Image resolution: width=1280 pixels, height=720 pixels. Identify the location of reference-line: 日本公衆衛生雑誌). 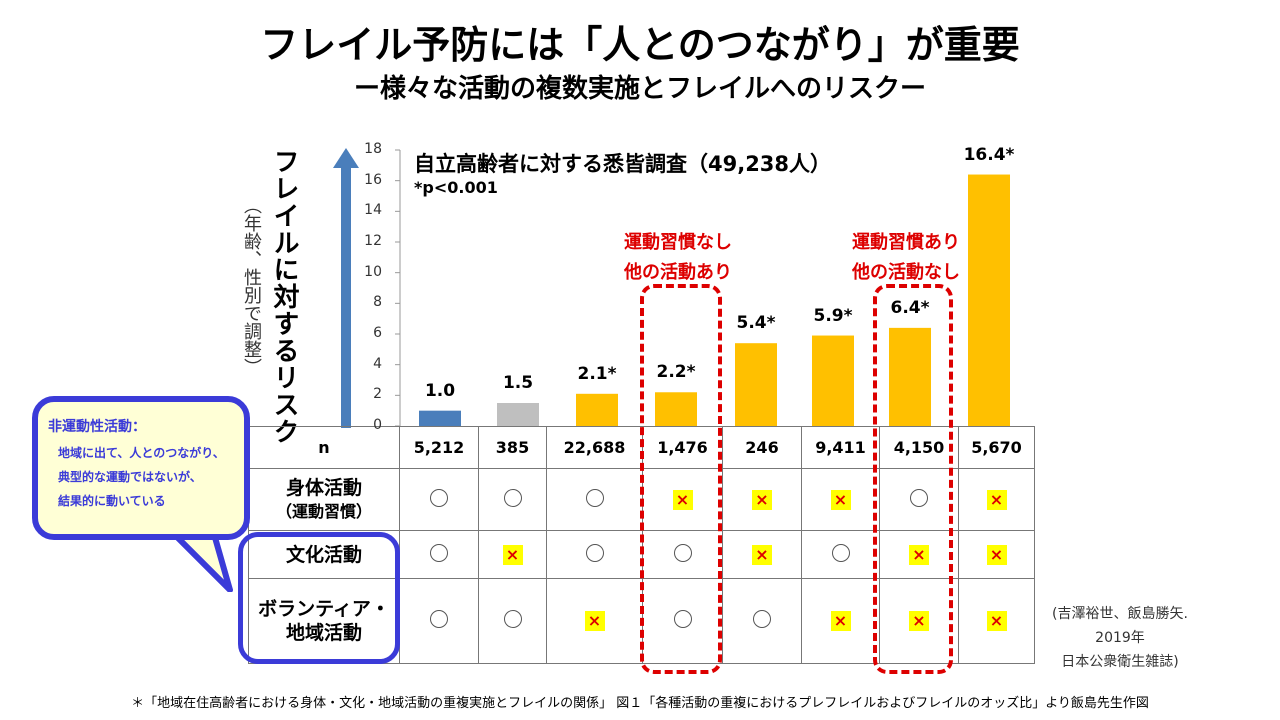
(1120, 662).